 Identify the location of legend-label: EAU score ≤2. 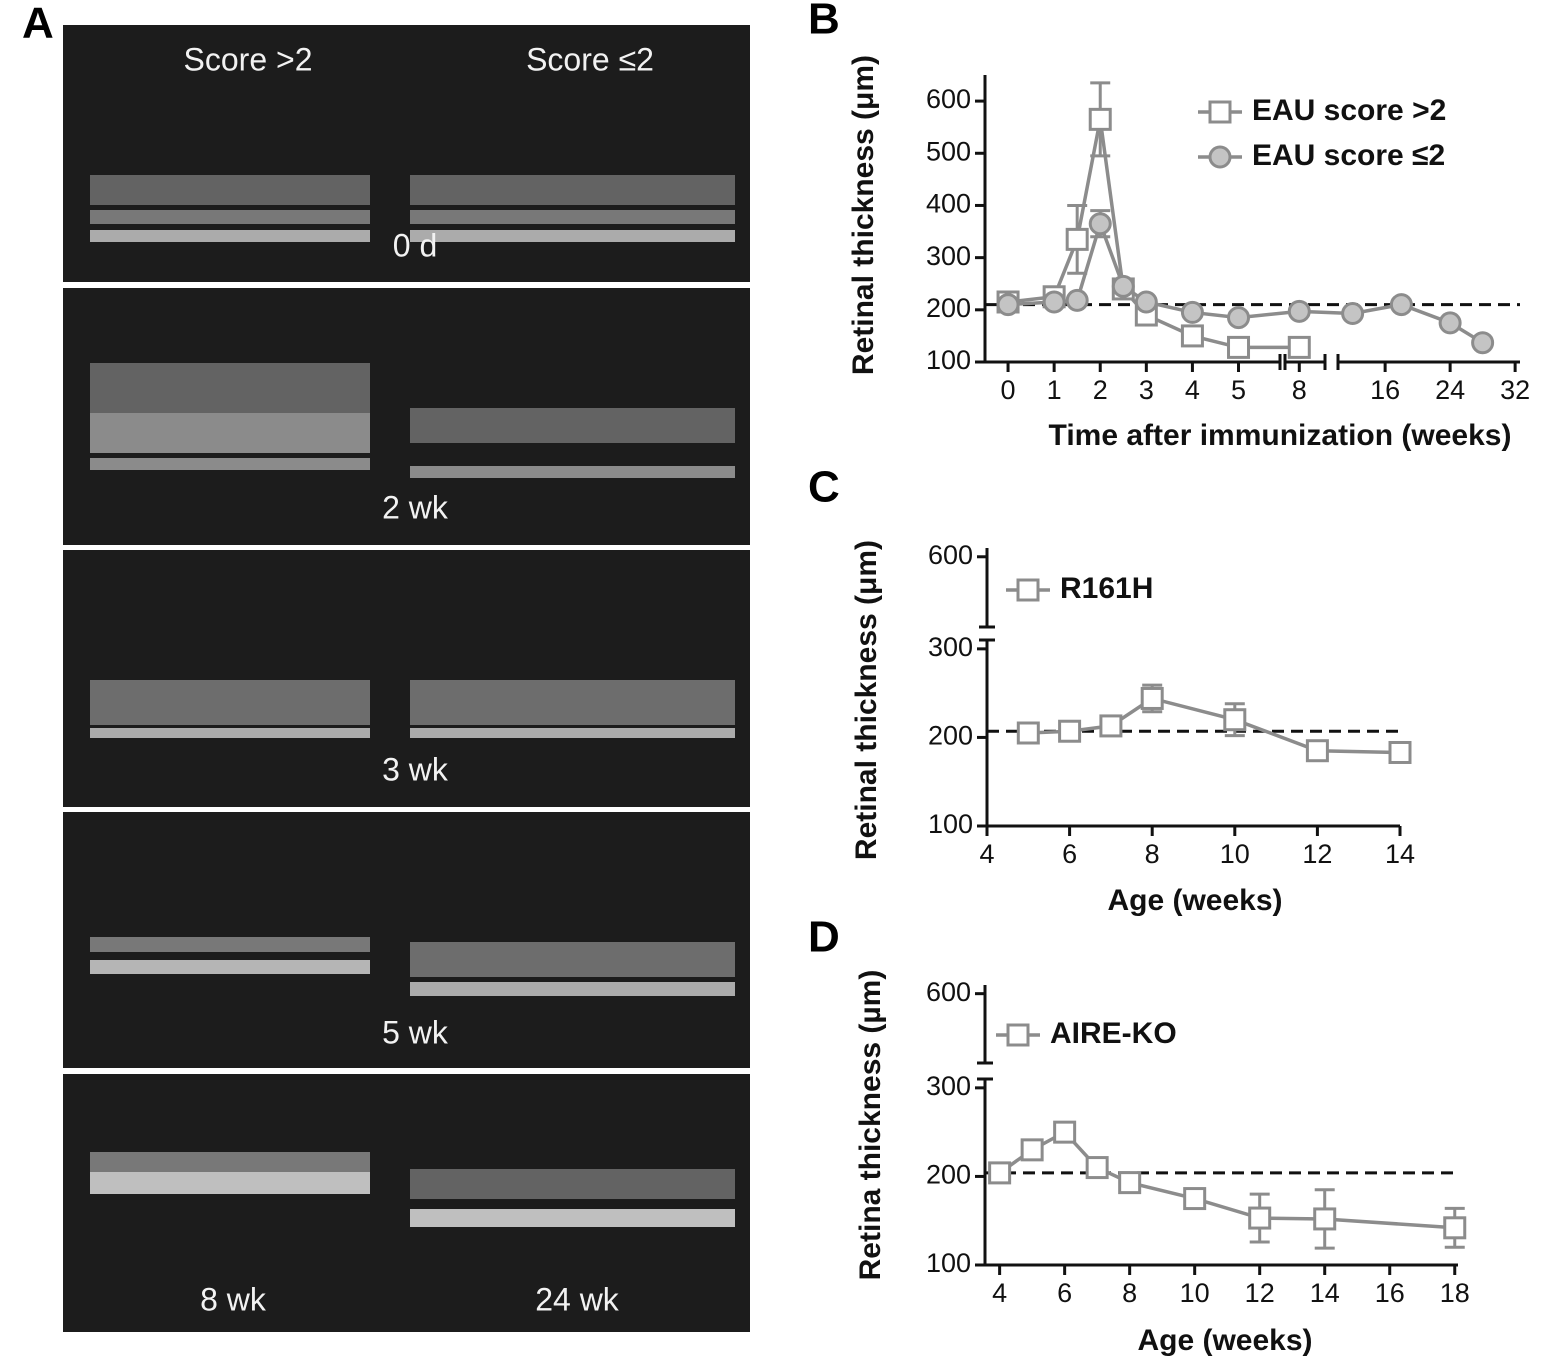
(1348, 155).